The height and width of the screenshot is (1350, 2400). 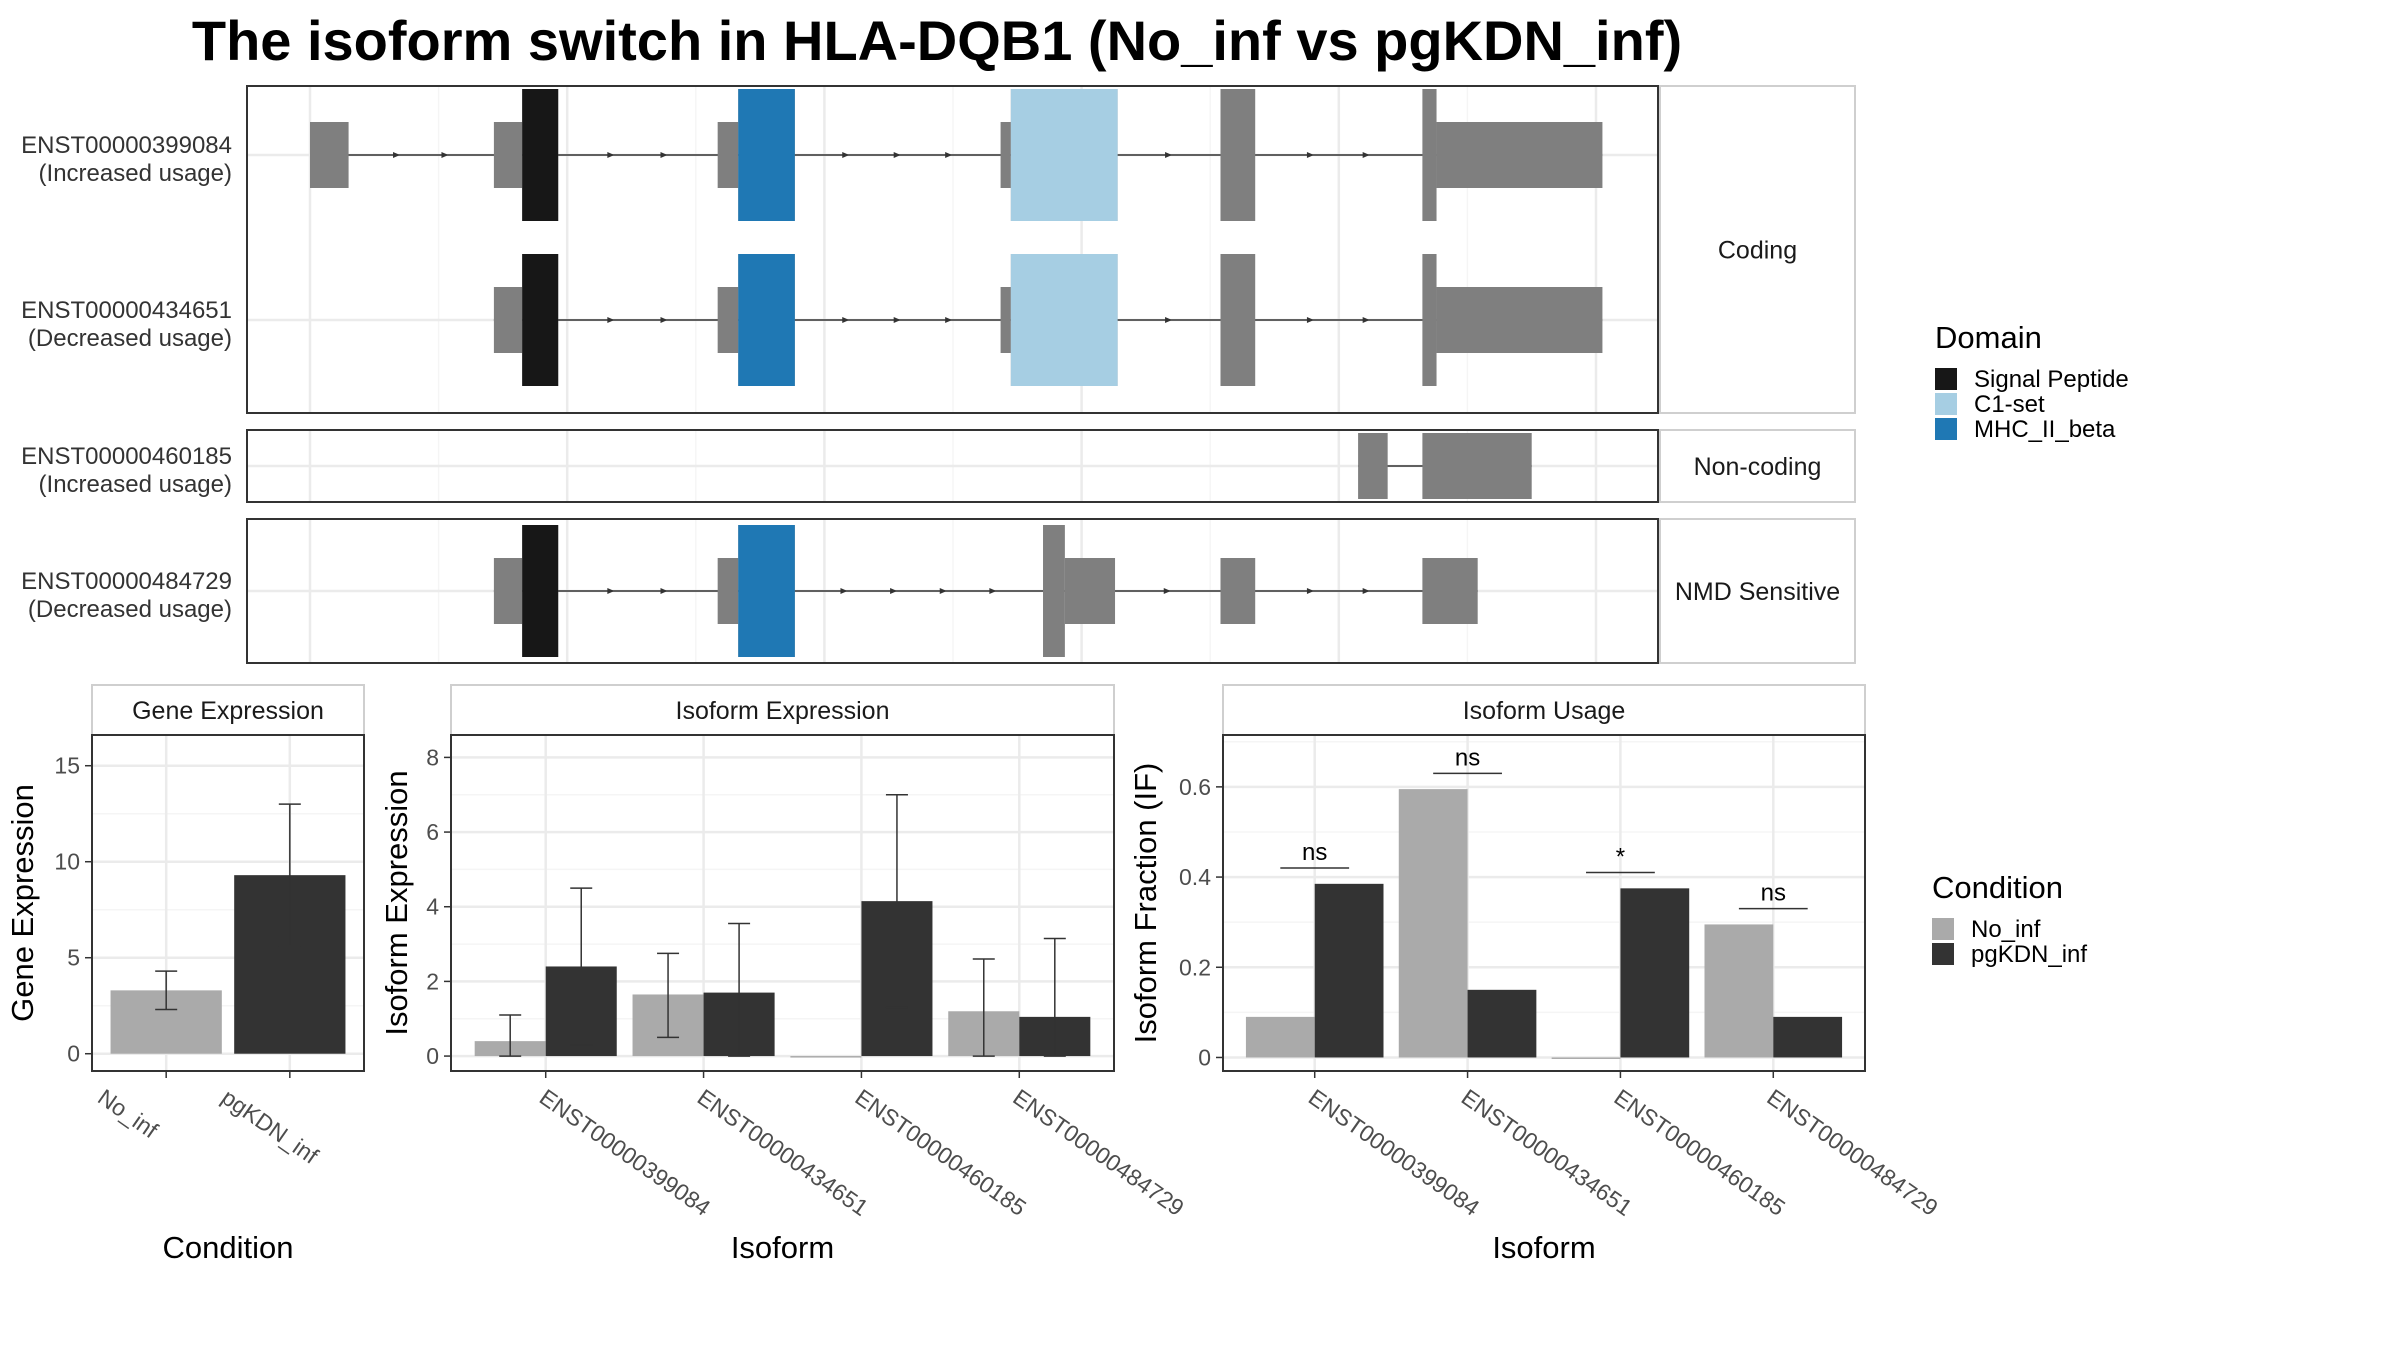 I want to click on x-axis-title: Isoform, so click(x=782, y=1247).